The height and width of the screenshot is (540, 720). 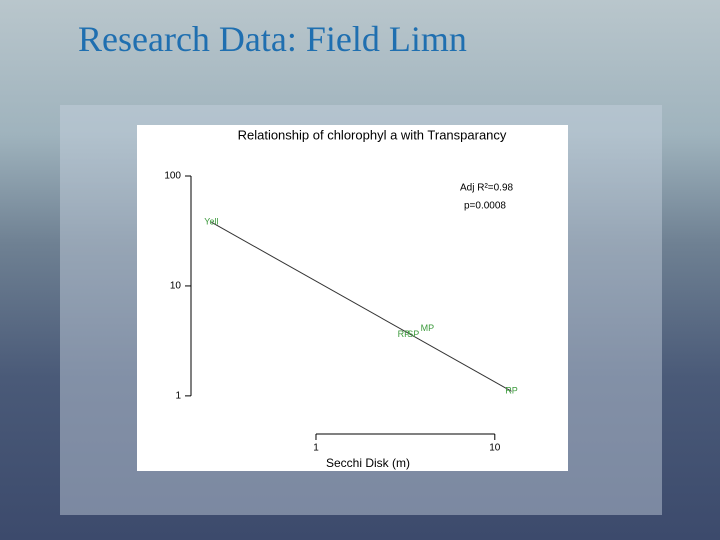 I want to click on annotation: Adj R²=0.98, so click(x=487, y=188).